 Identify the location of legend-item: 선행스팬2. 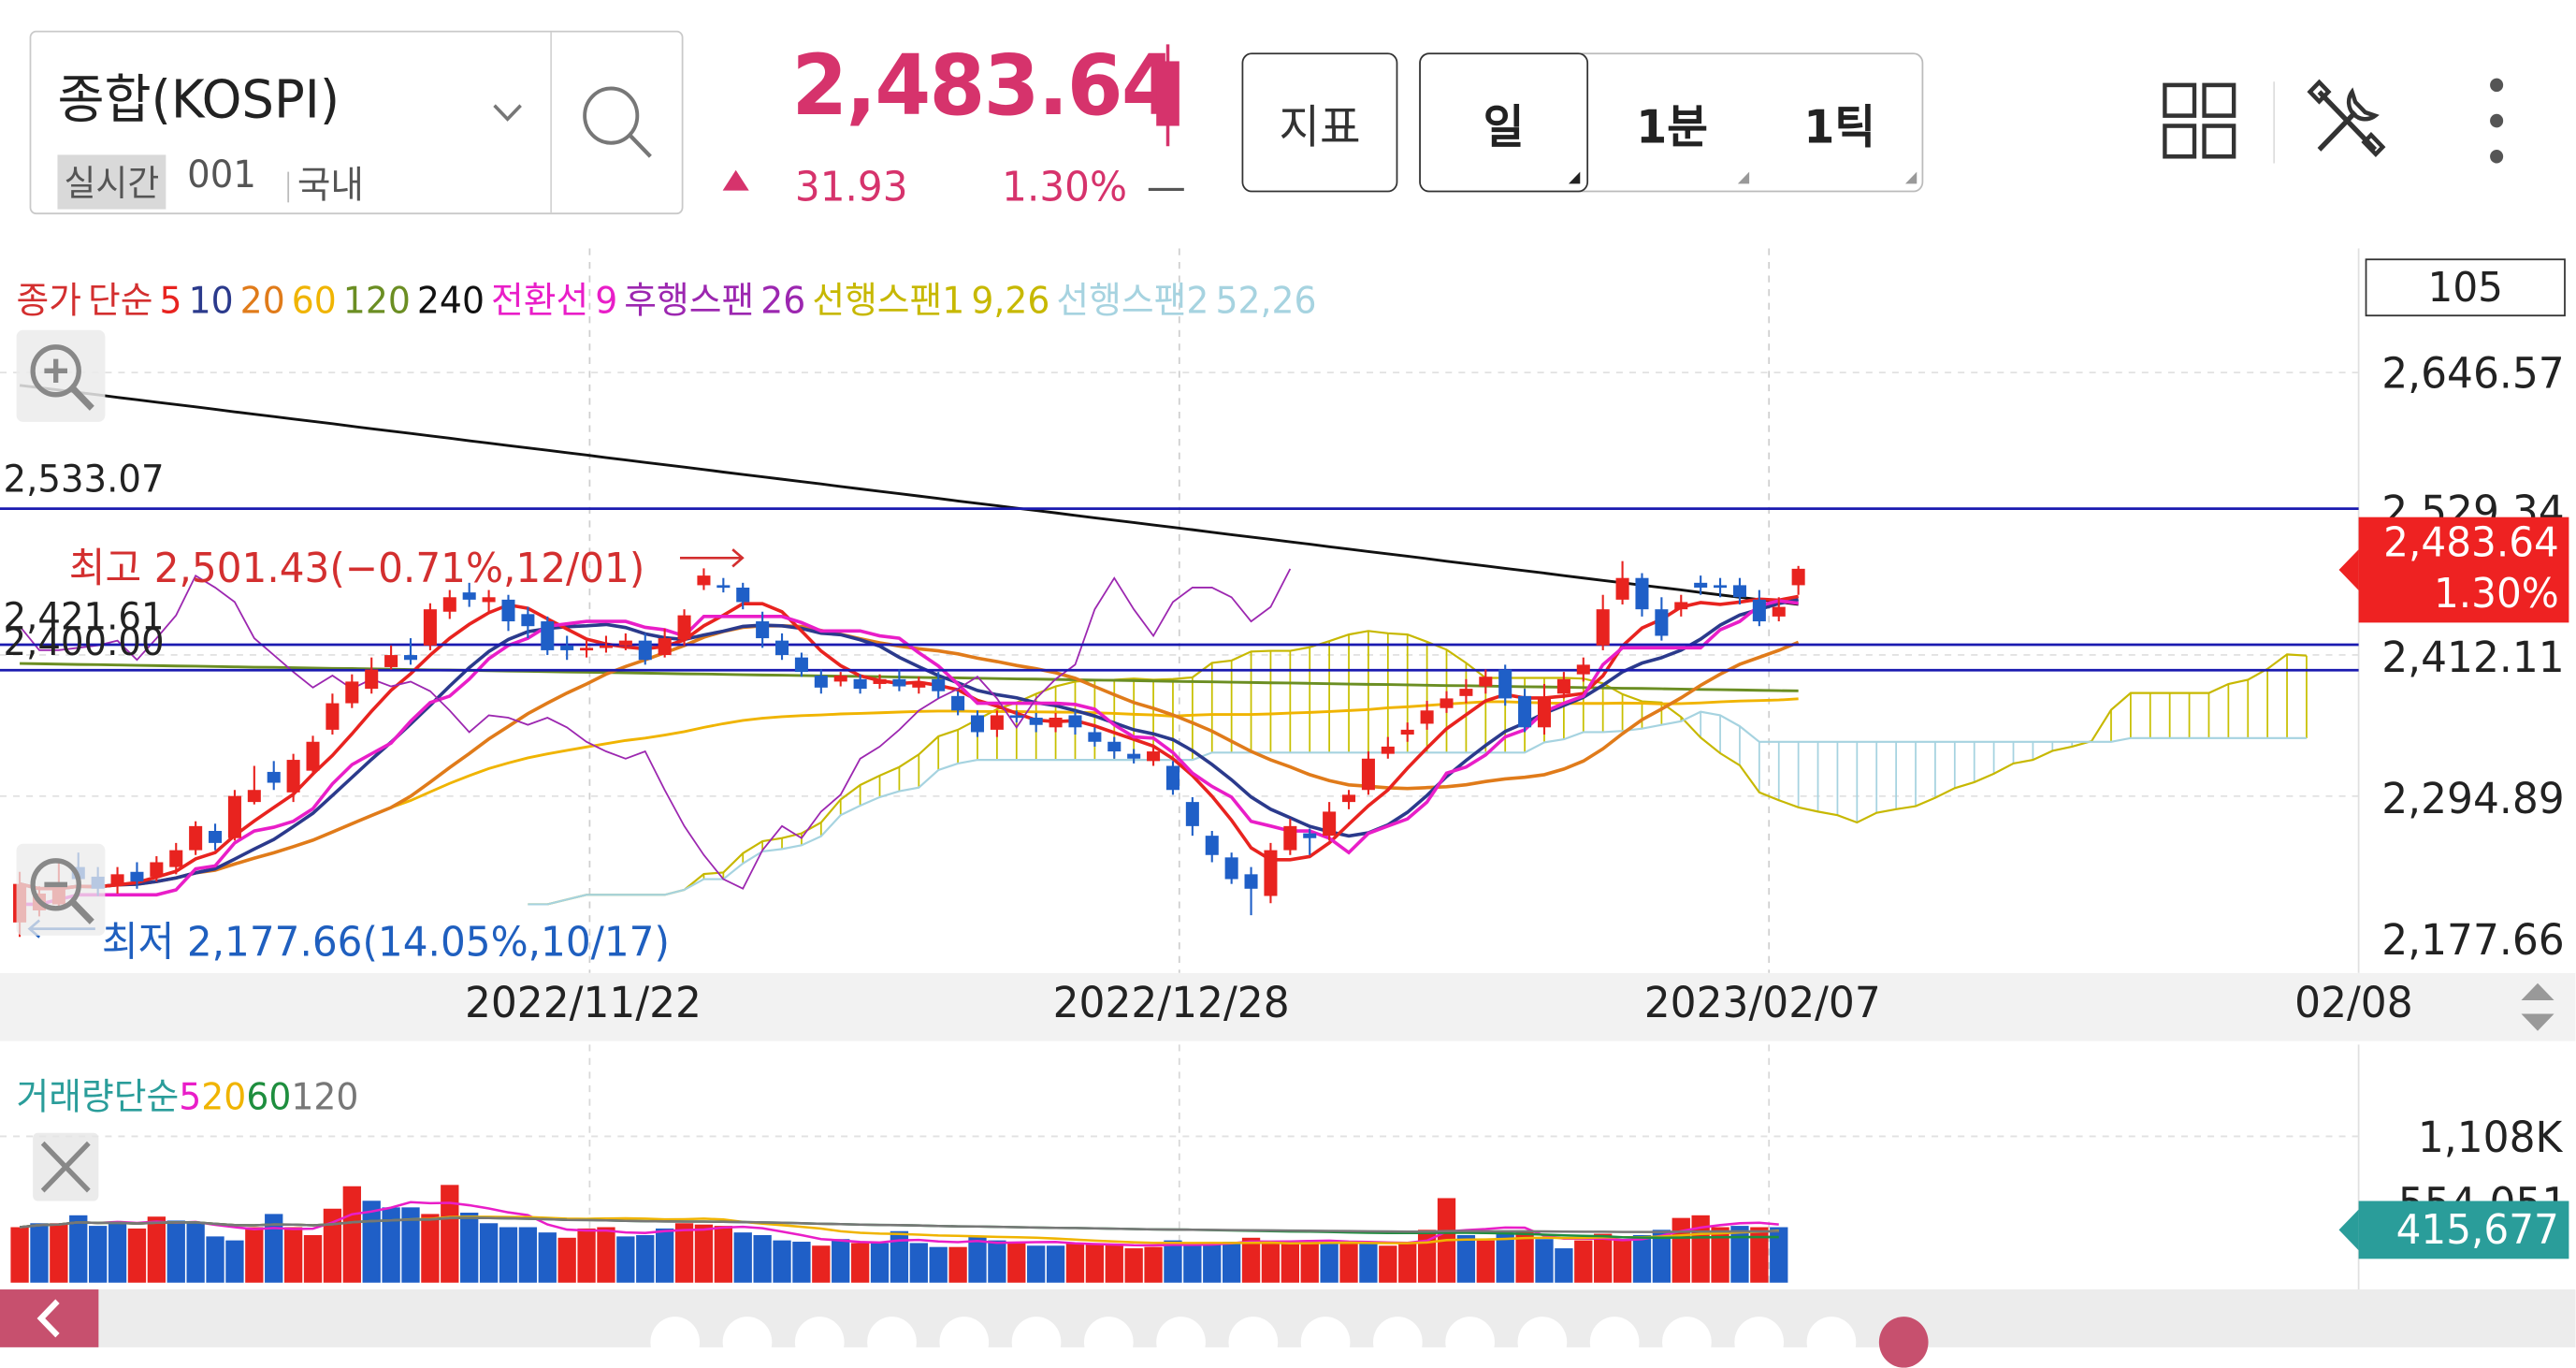
(1132, 302).